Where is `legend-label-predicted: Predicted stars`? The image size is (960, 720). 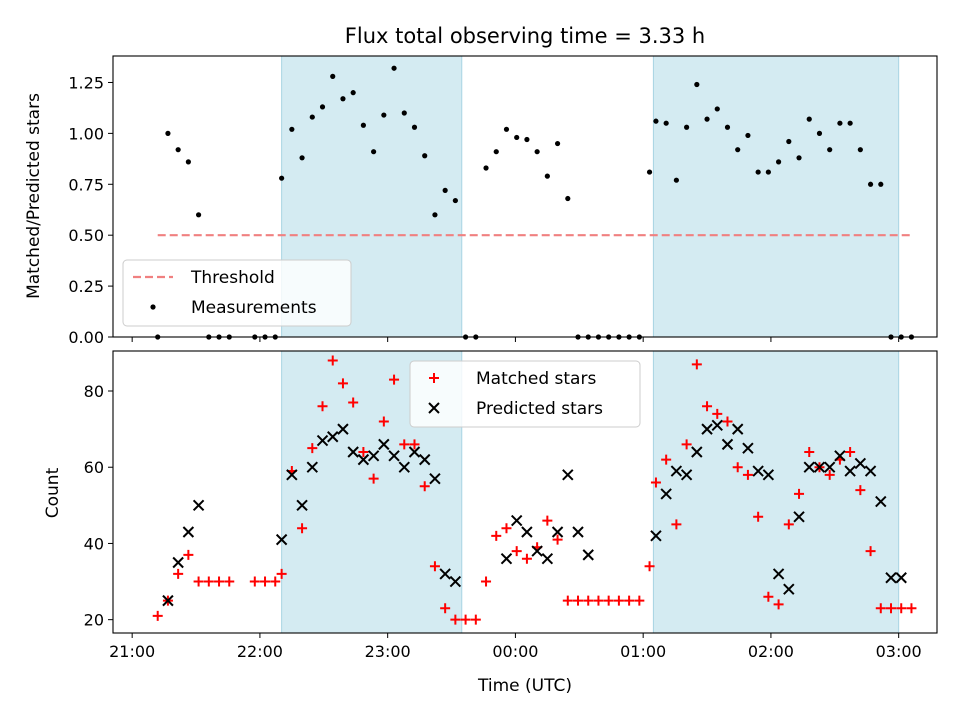
legend-label-predicted: Predicted stars is located at coordinates (539, 409).